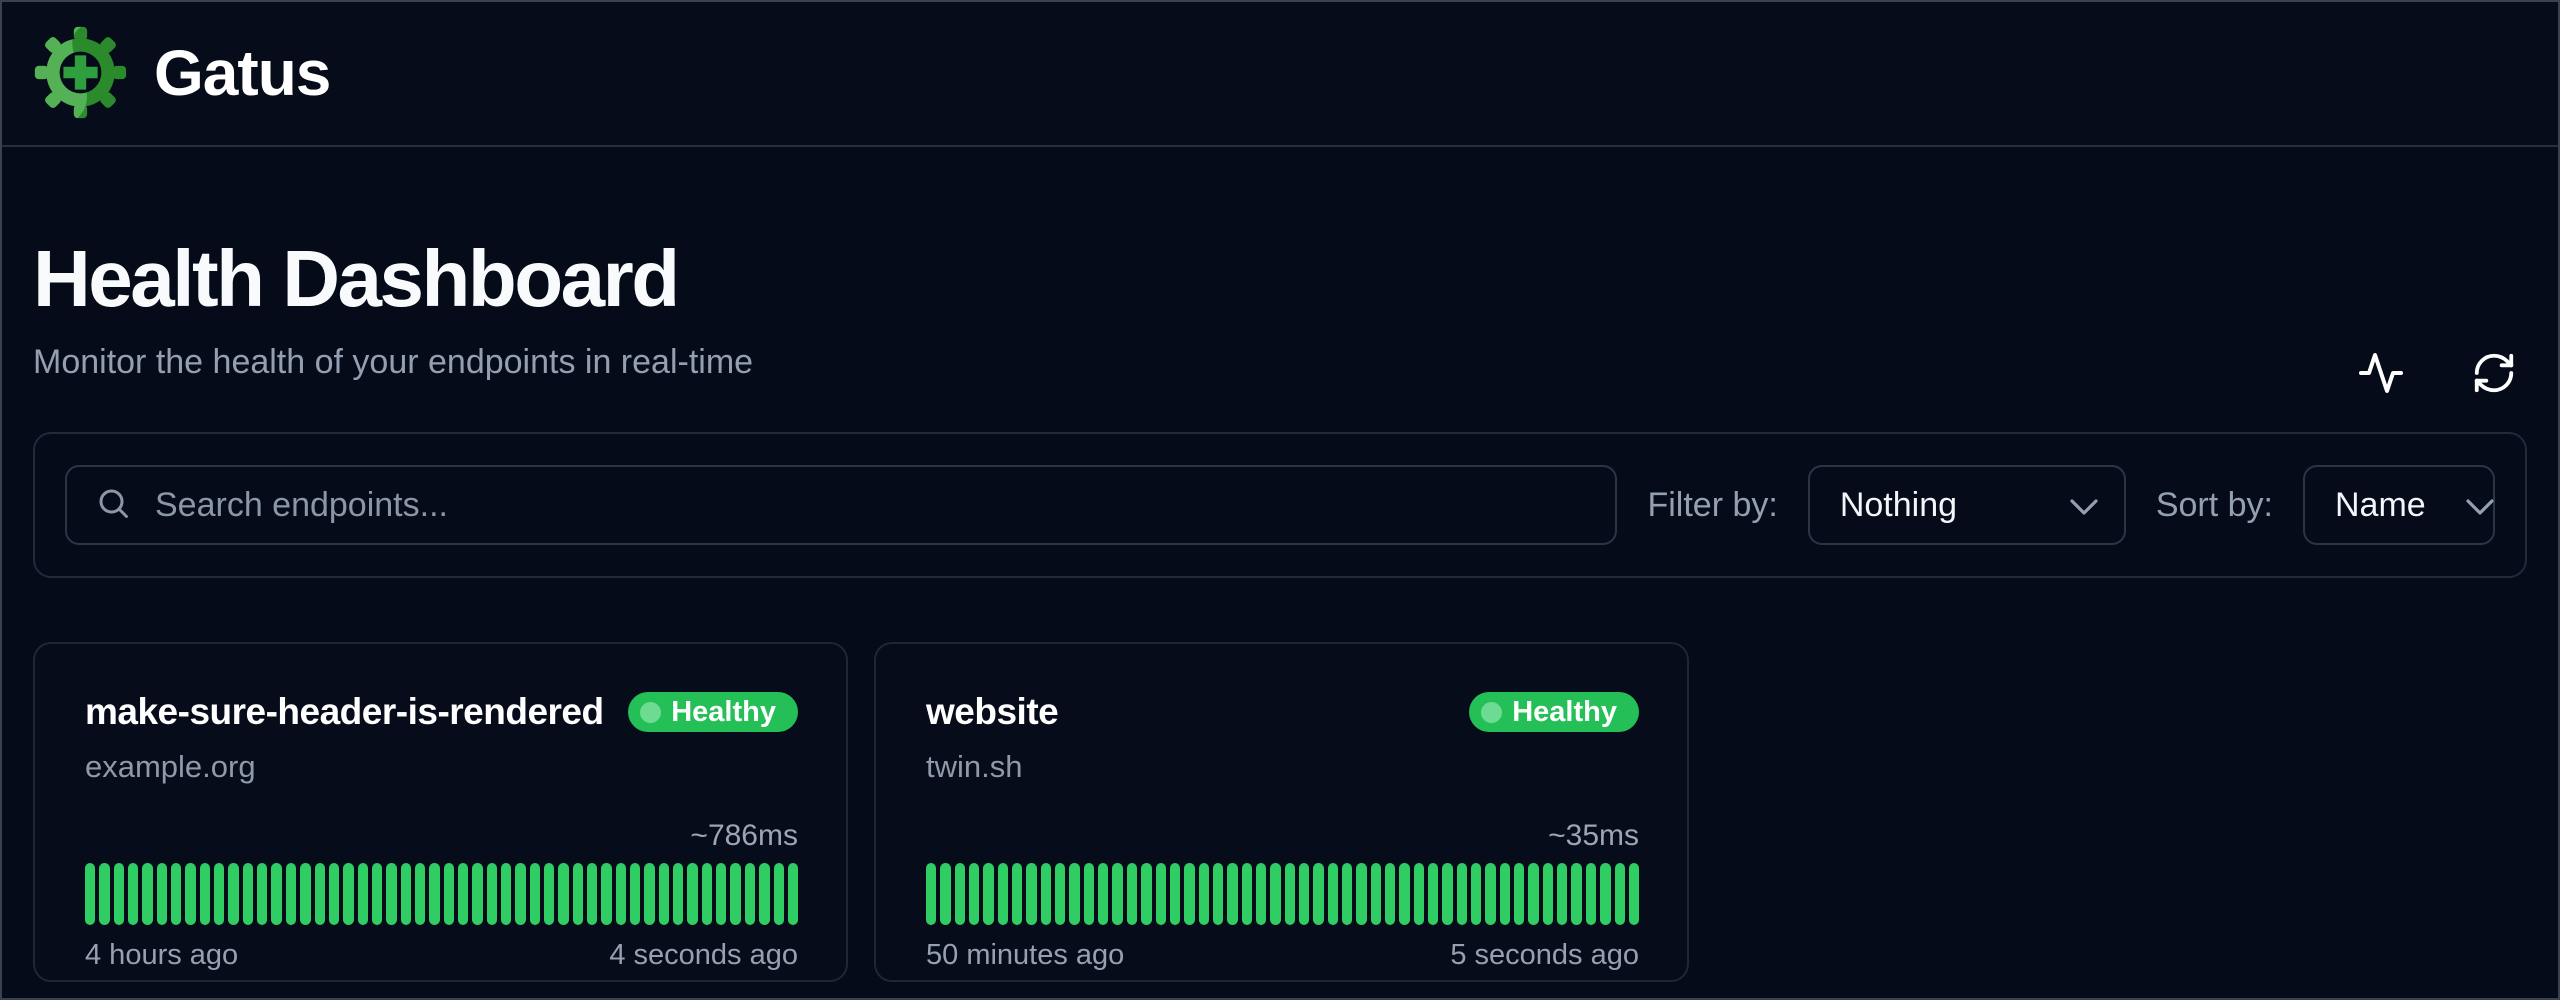 The image size is (2560, 1000). I want to click on sort-dropdown: Name, so click(2399, 505).